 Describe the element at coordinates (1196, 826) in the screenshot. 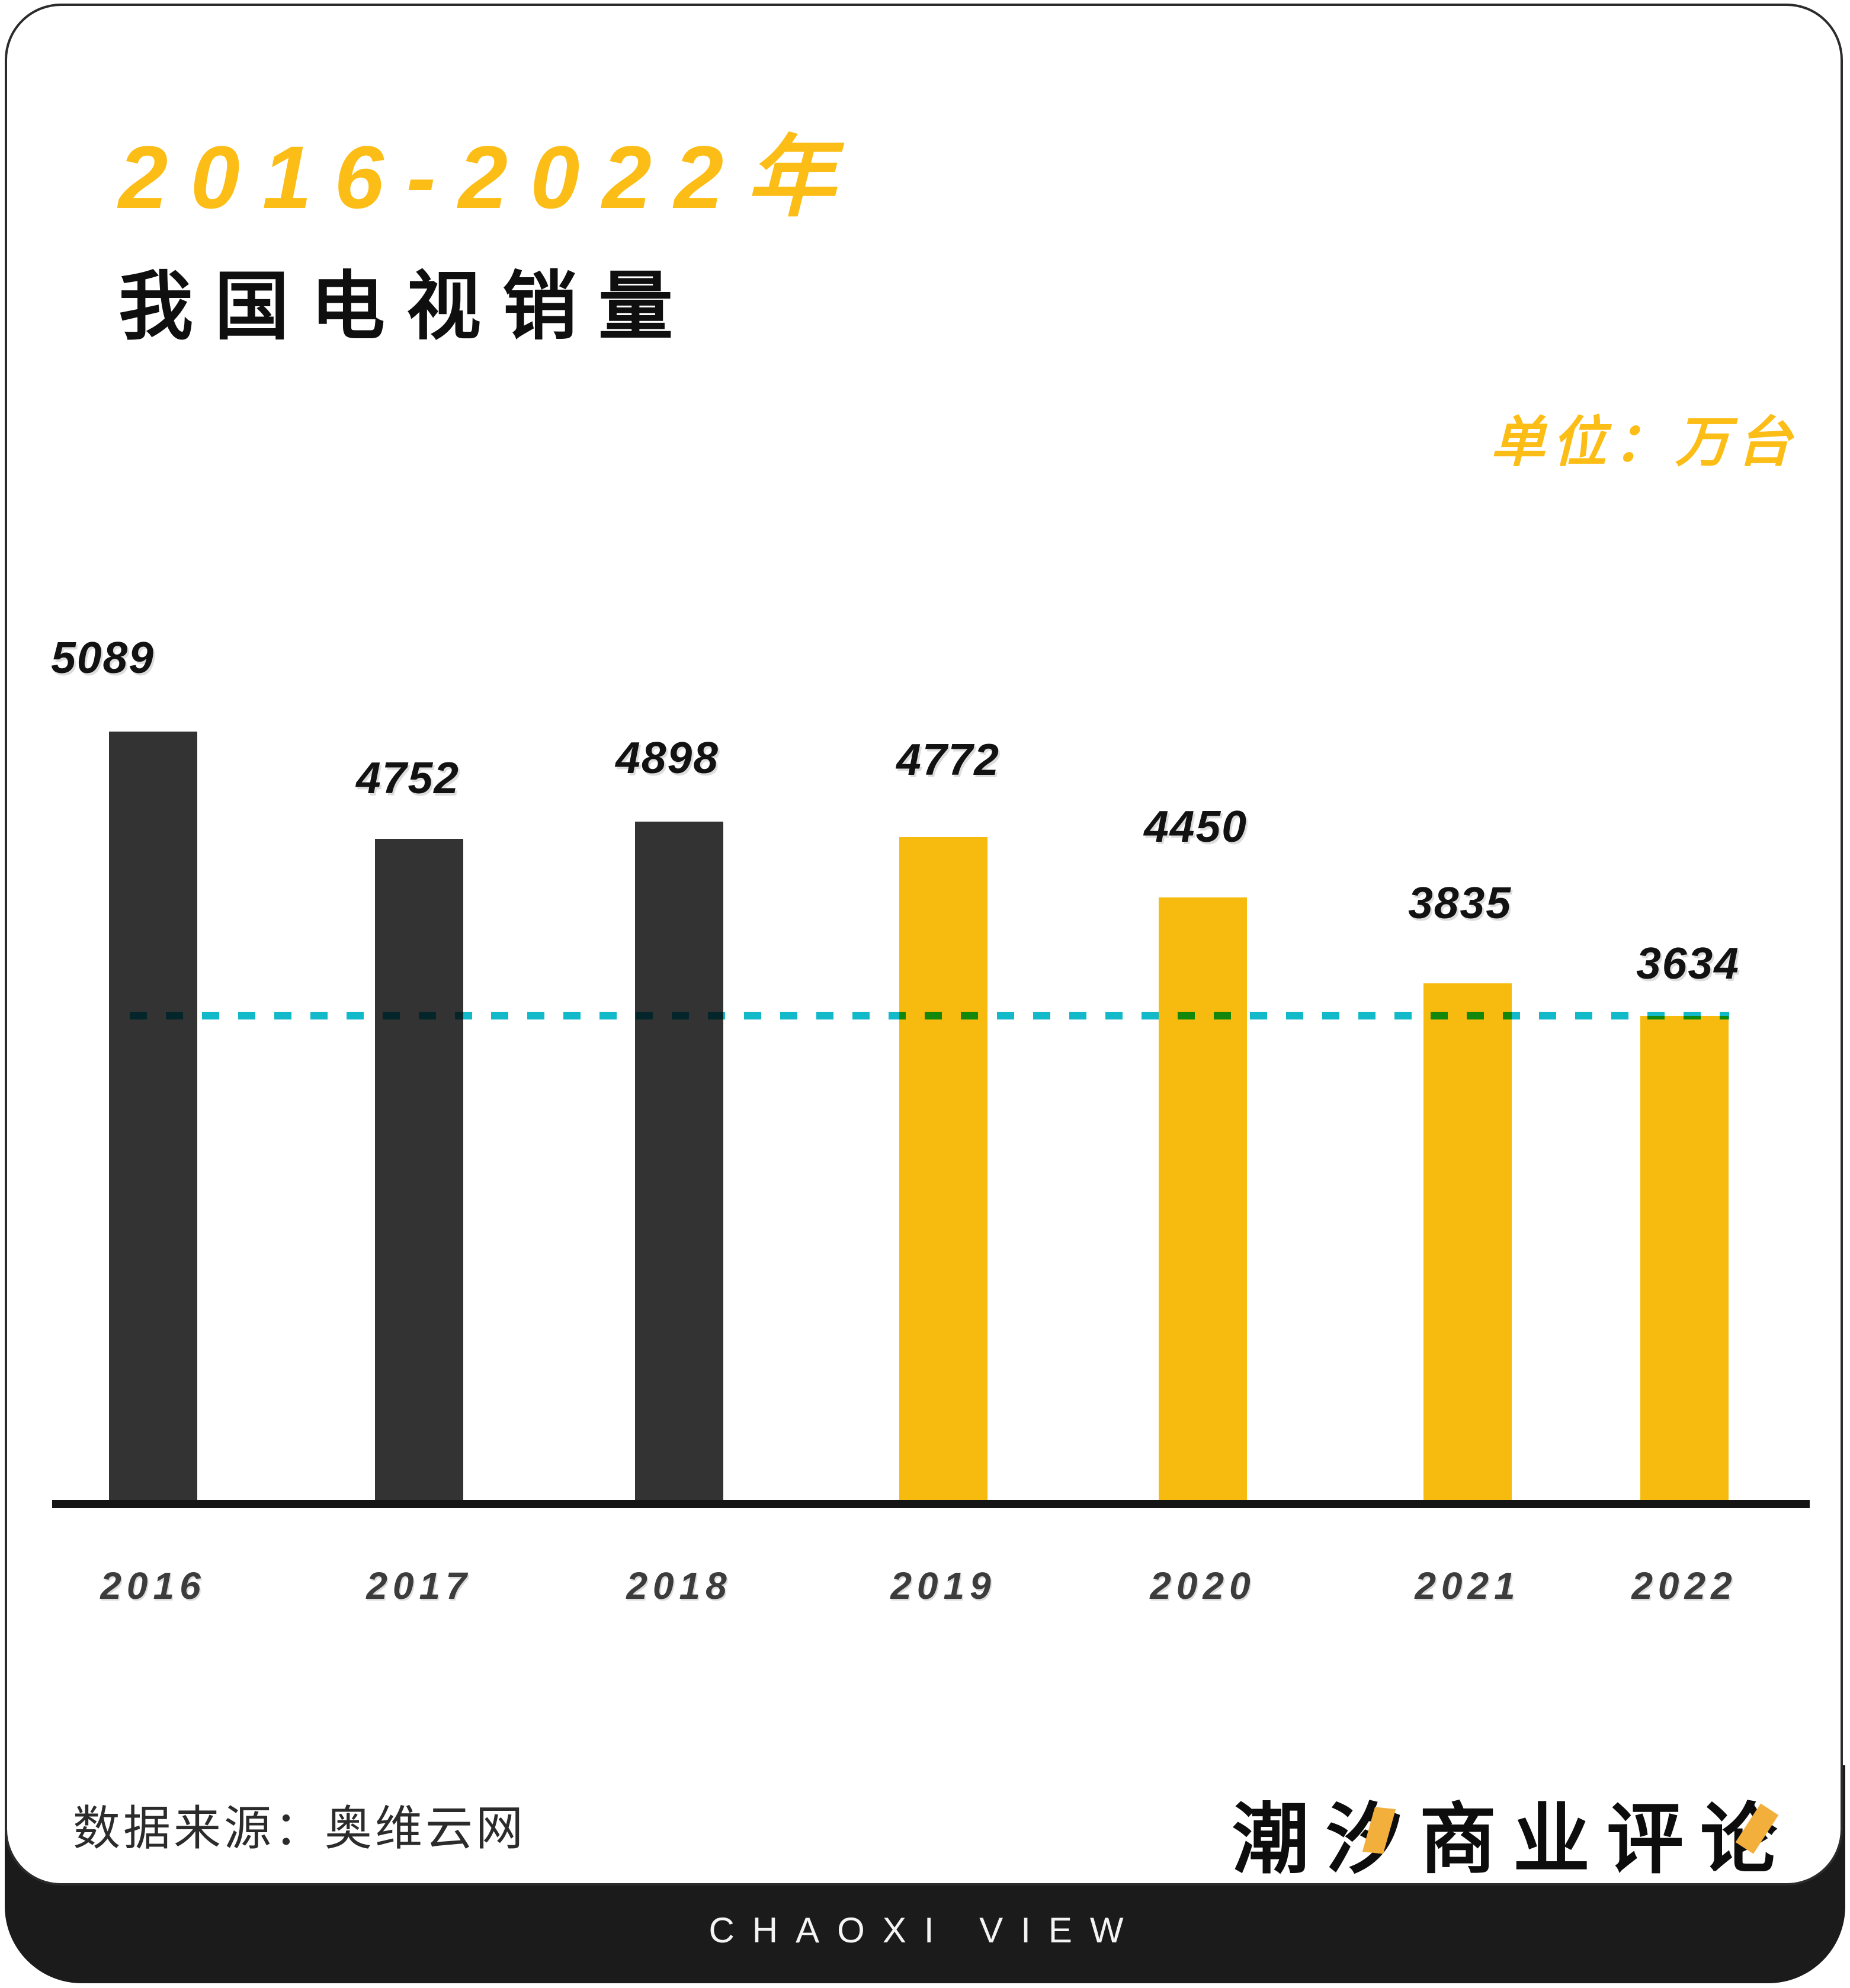

I see `value-label-2020: 4450` at that location.